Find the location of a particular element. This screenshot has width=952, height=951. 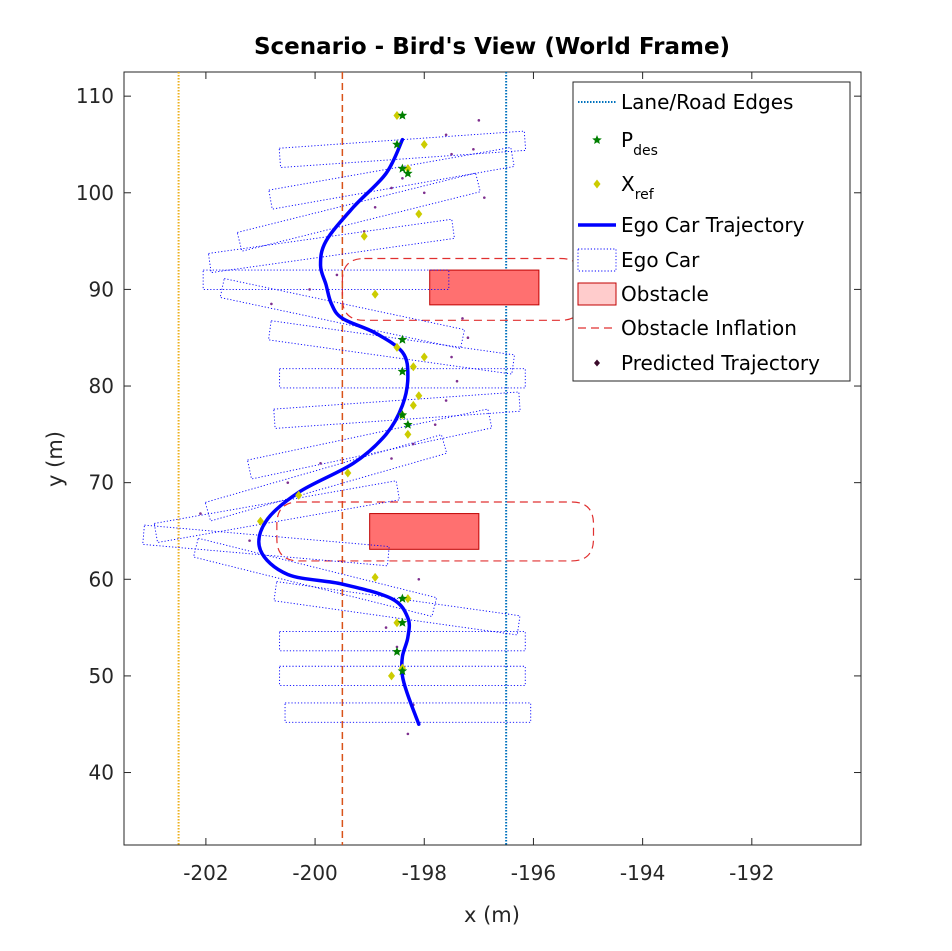

y-axis-label: y (m) is located at coordinates (55, 459).